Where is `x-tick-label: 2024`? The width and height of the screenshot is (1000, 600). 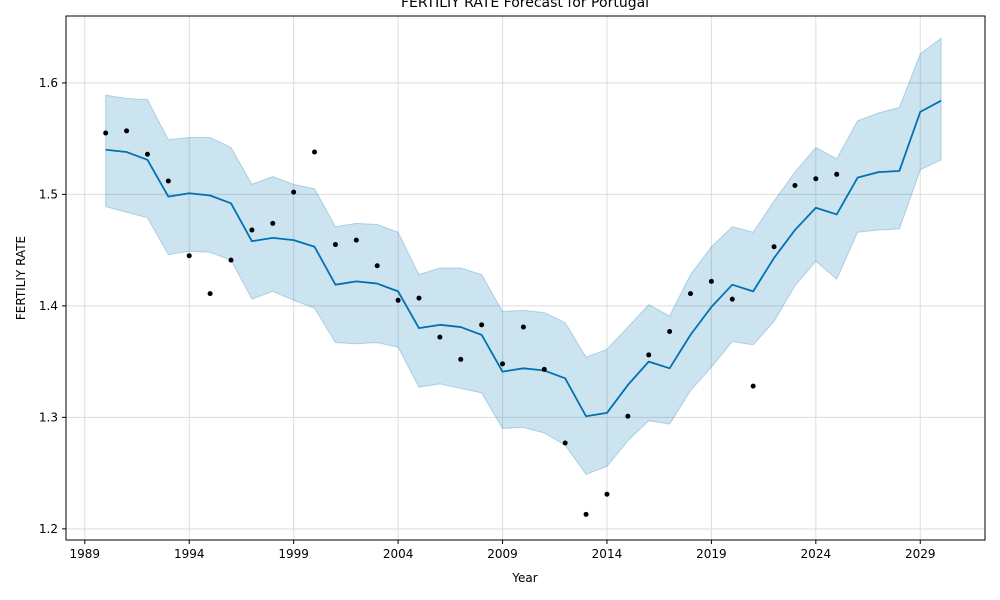 x-tick-label: 2024 is located at coordinates (816, 554).